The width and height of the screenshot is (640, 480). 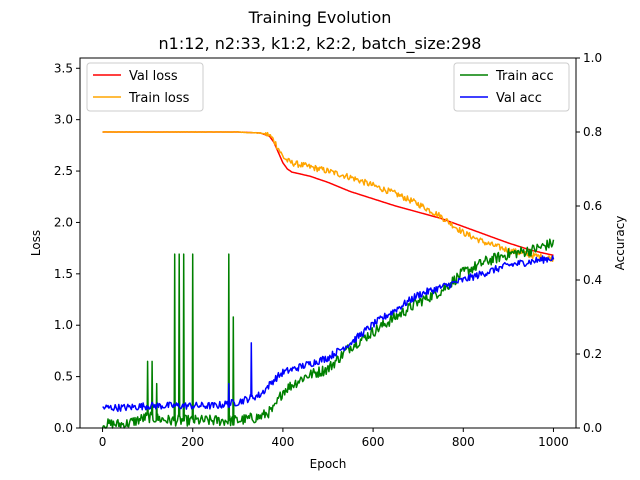 I want to click on y-axis-label-left: Loss, so click(x=36, y=243).